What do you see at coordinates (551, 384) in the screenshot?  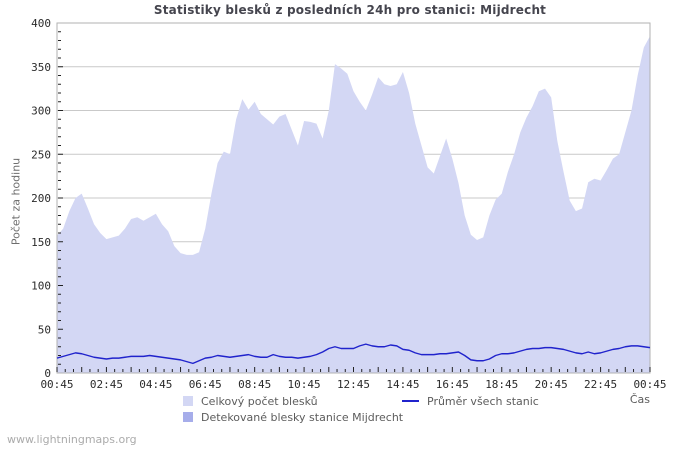 I see `x-tick-label: 20:45` at bounding box center [551, 384].